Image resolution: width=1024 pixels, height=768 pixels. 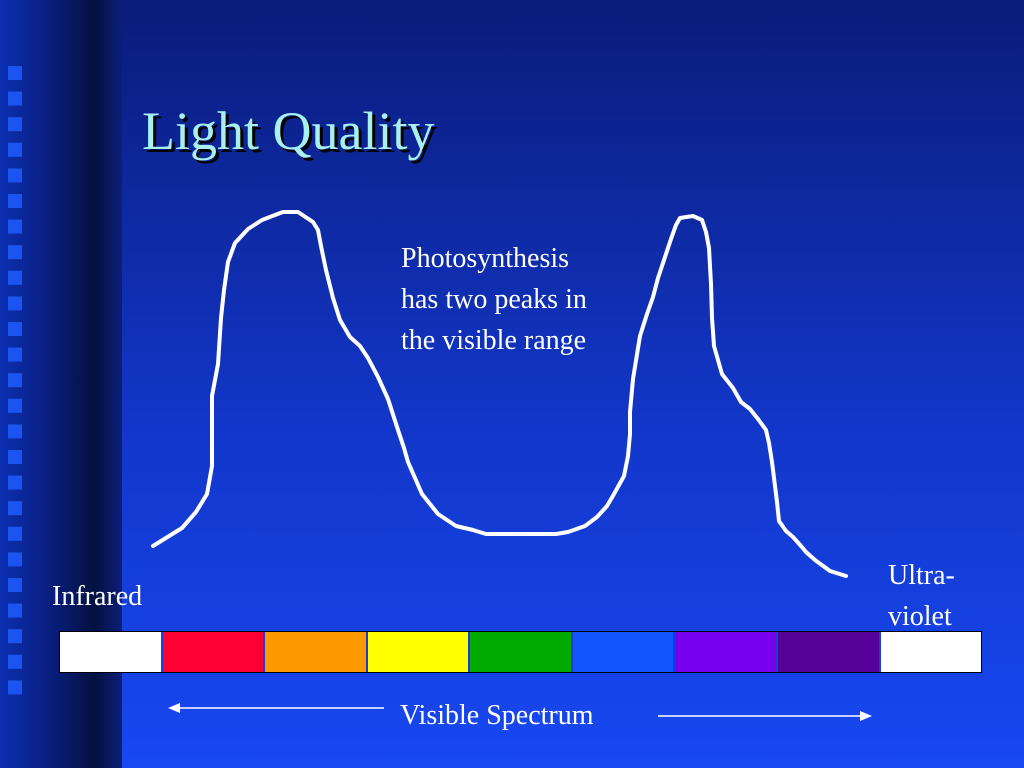 I want to click on spectrum-bar, so click(x=520, y=652).